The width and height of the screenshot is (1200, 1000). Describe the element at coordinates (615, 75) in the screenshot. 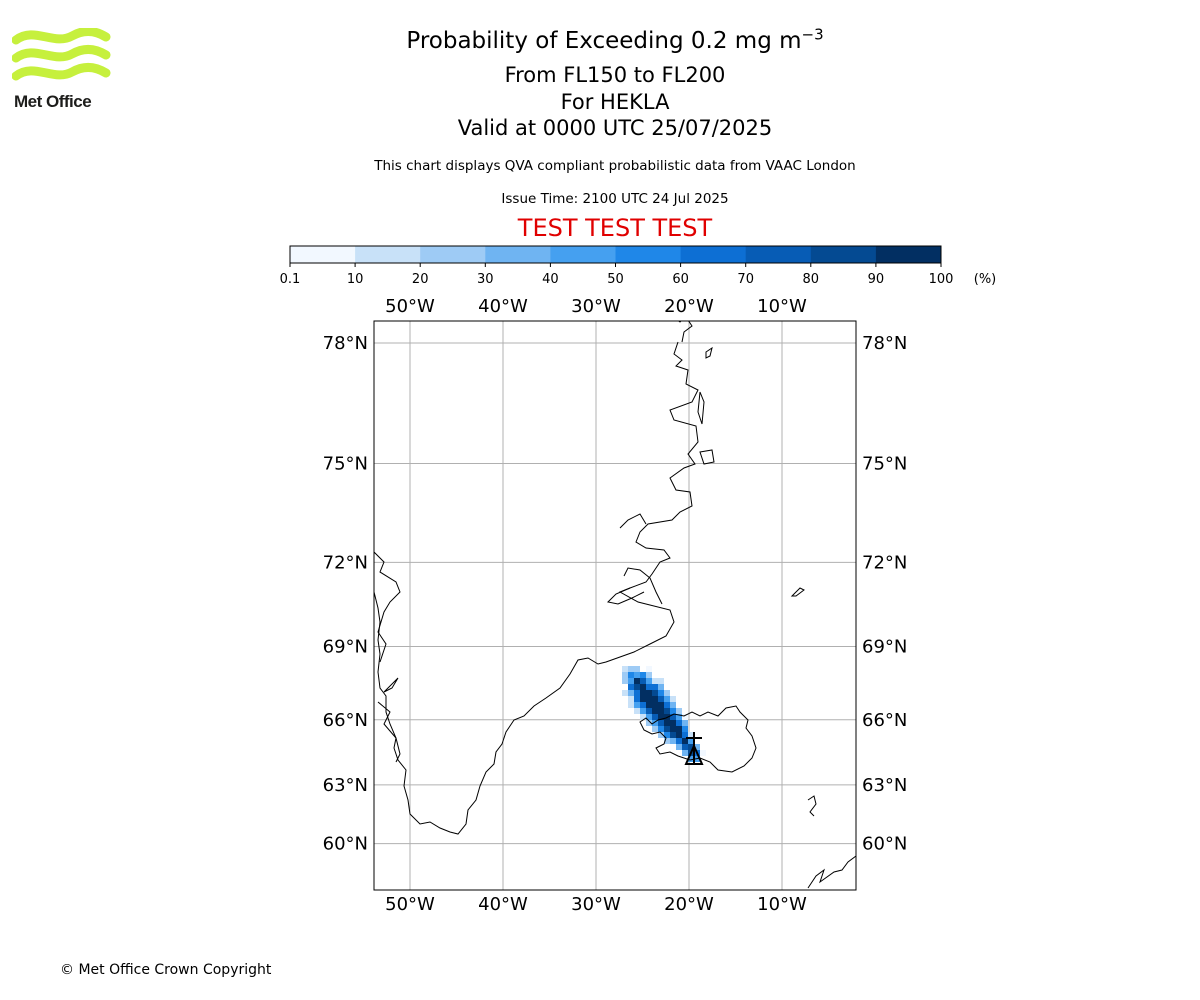

I see `flight-level-subtitle: From FL150 to FL200` at that location.